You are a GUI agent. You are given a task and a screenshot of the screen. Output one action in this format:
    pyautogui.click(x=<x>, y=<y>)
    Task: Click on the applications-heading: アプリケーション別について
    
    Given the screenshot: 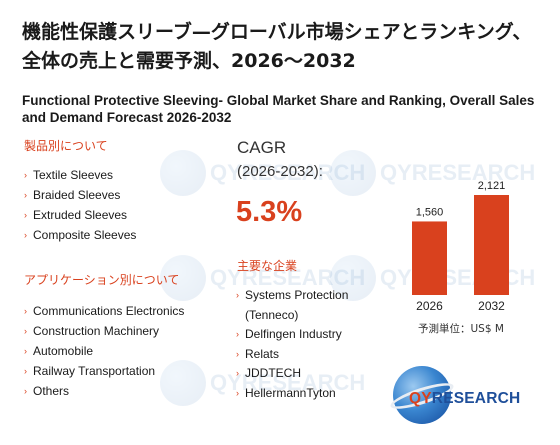 What is the action you would take?
    pyautogui.click(x=102, y=280)
    